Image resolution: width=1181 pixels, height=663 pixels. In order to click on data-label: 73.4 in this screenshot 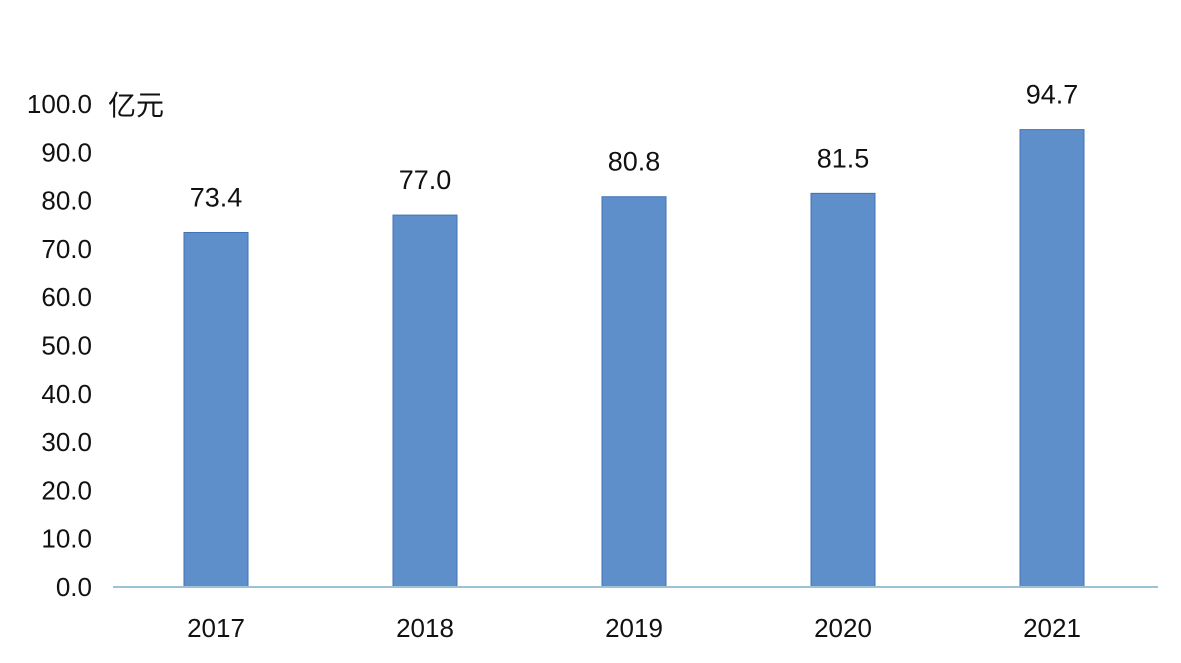, I will do `click(216, 197)`.